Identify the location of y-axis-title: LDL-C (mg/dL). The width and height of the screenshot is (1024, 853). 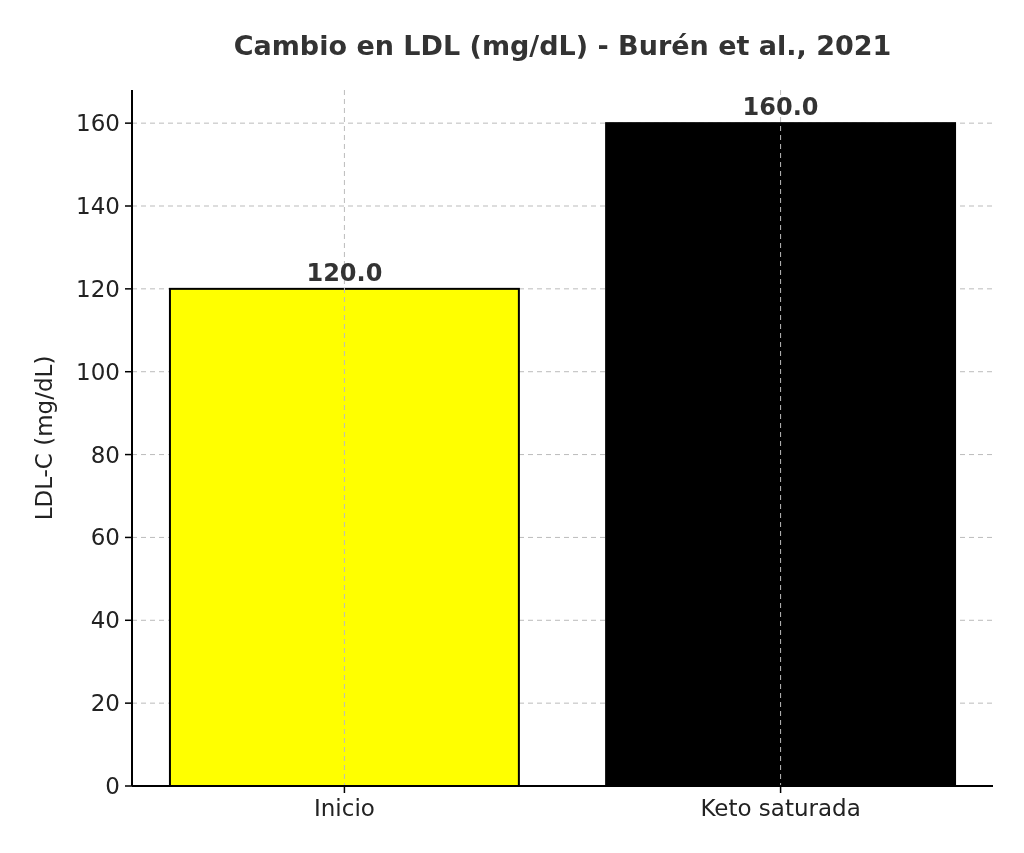
(44, 438).